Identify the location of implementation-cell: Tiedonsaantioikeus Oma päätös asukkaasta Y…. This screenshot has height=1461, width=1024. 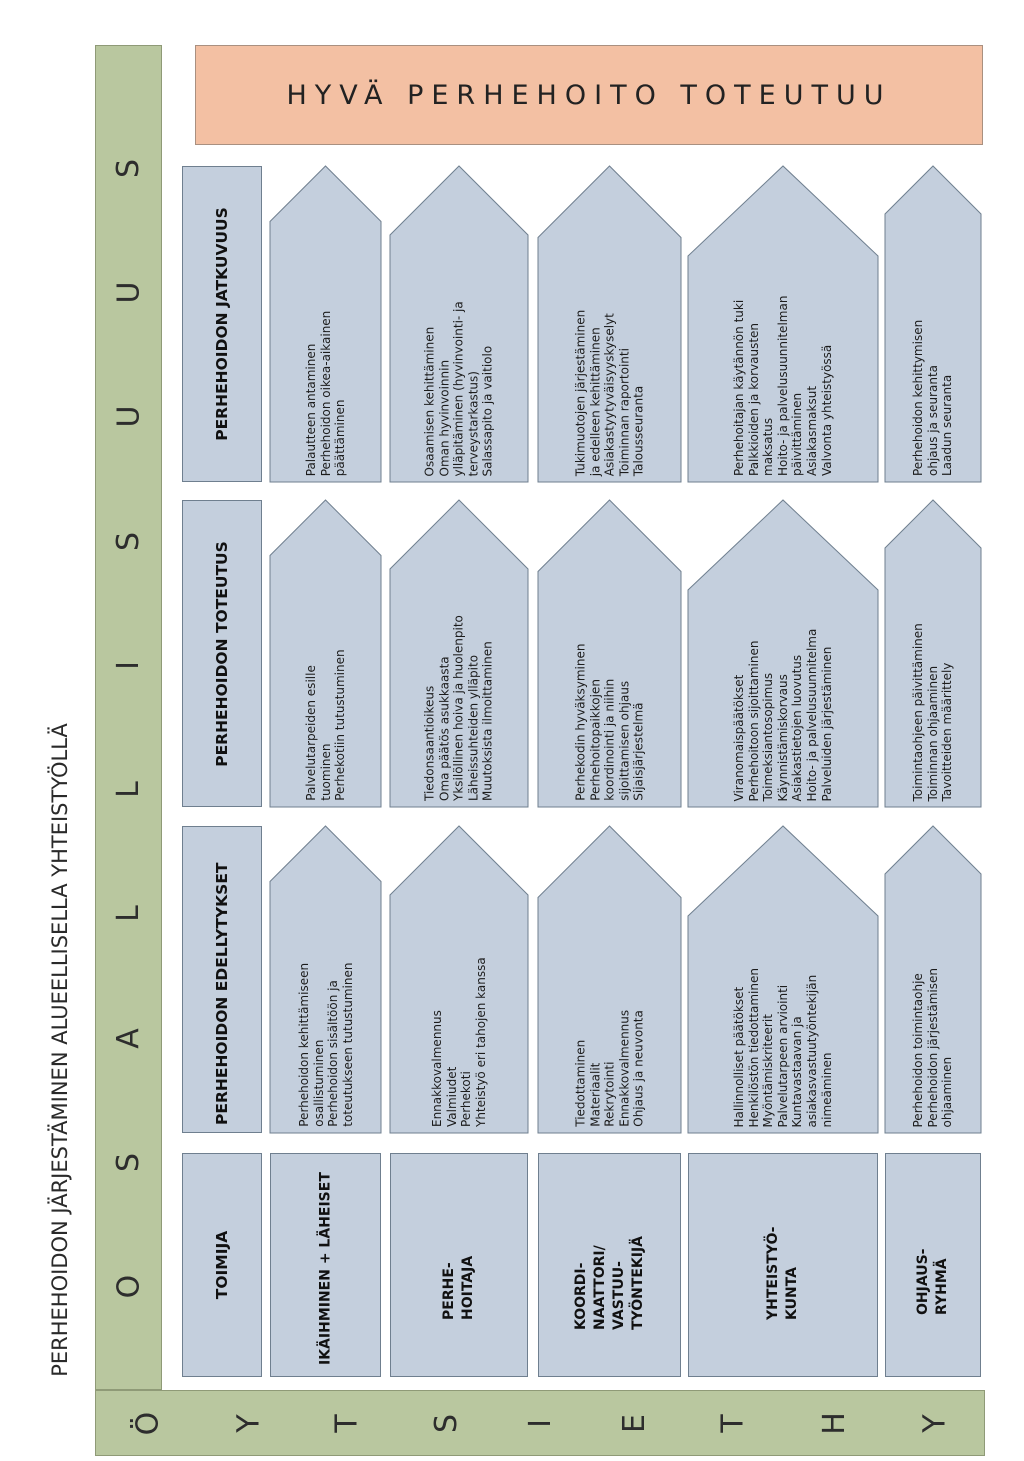
(459, 653).